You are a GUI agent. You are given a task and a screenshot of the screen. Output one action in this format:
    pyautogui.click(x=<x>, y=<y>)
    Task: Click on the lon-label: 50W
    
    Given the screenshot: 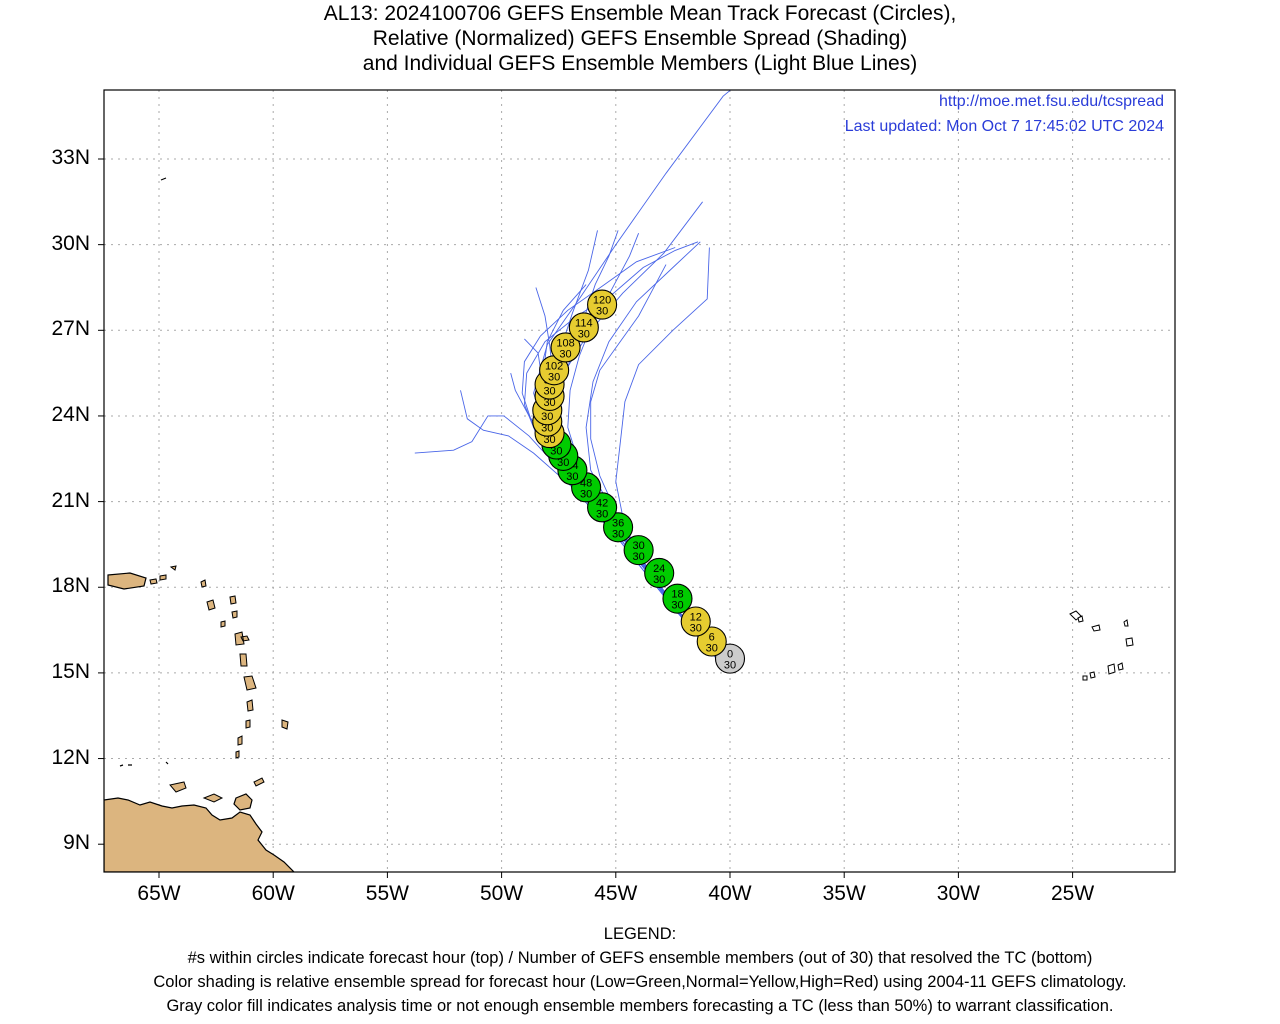 What is the action you would take?
    pyautogui.click(x=502, y=893)
    